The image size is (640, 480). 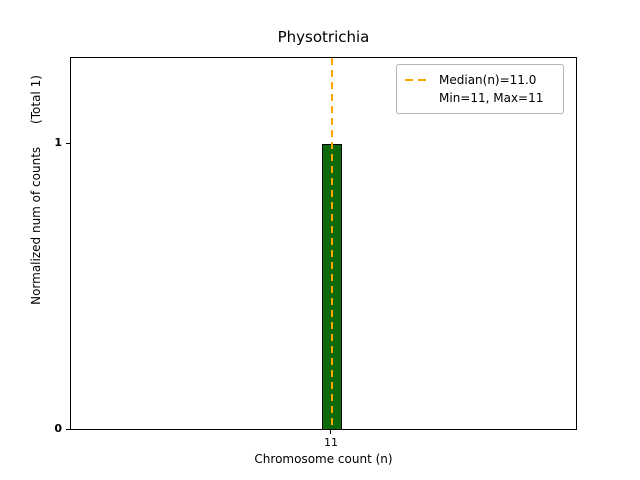 I want to click on y-axis-label: Normalized num of counts (Total 1), so click(x=36, y=190).